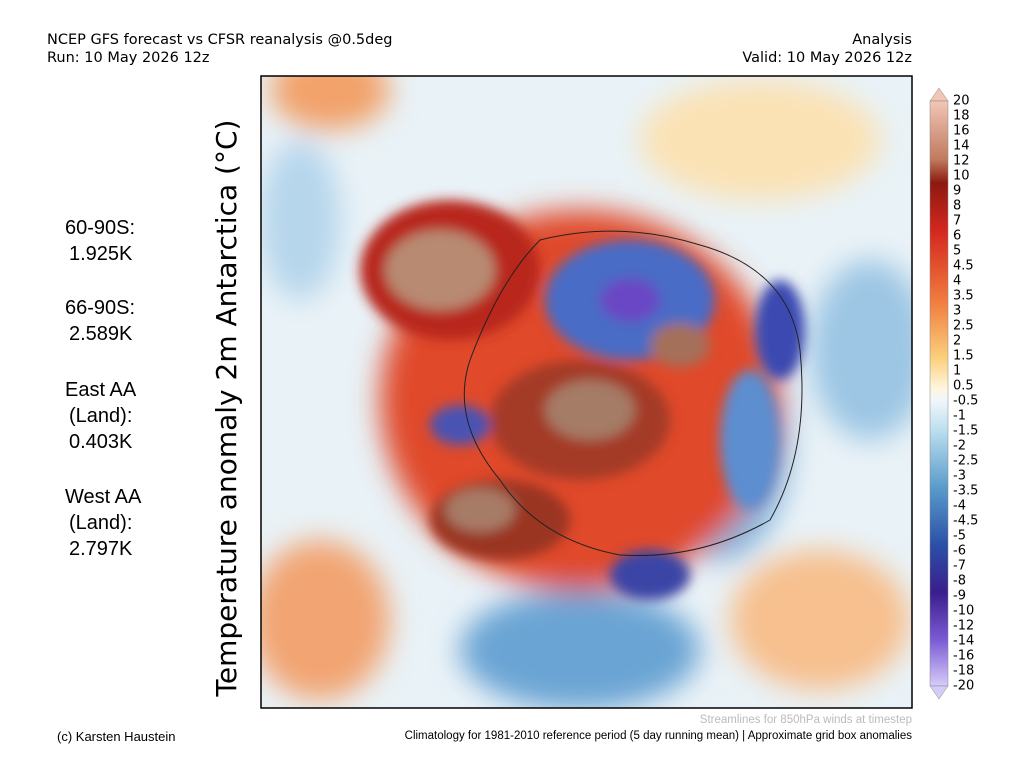 Image resolution: width=1024 pixels, height=768 pixels. I want to click on colorbar-label: 4.5, so click(963, 266).